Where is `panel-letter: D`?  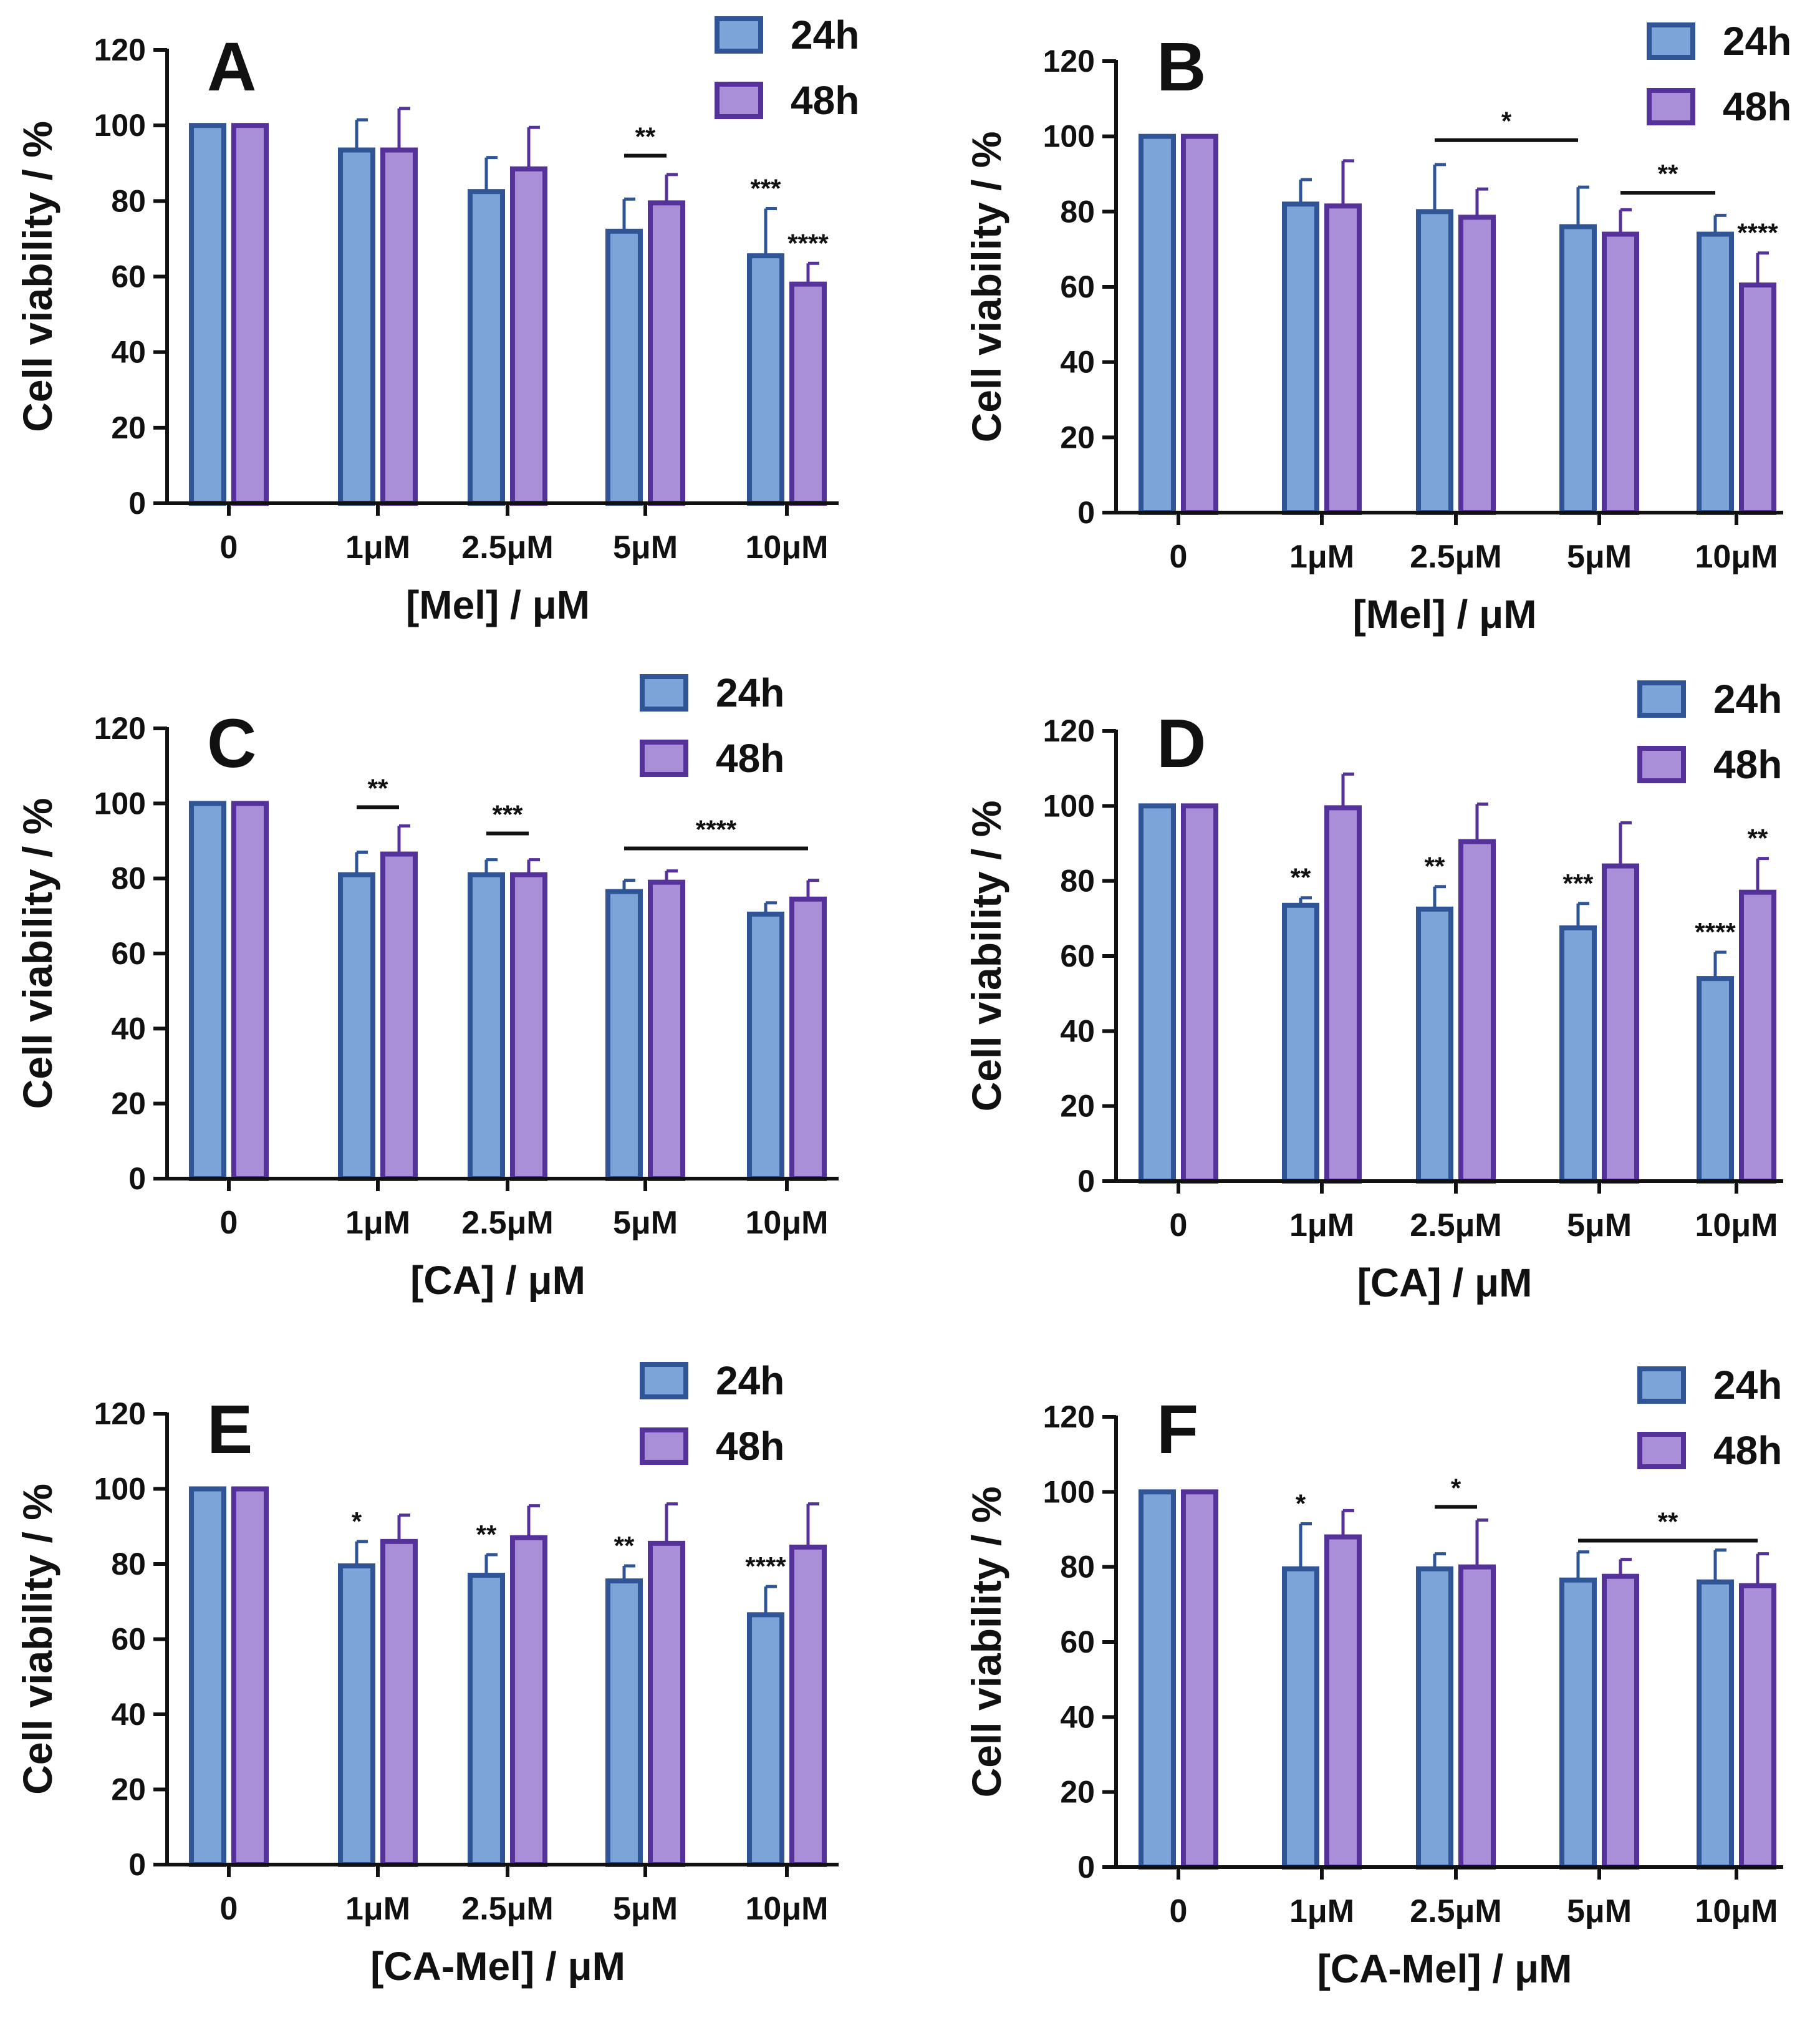
panel-letter: D is located at coordinates (1181, 743).